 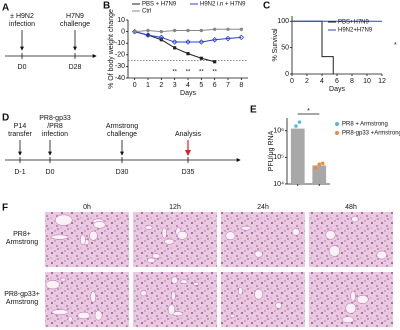 What do you see at coordinates (223, 5) in the screenshot?
I see `legend-label: H9N2 i.n + H7N9` at bounding box center [223, 5].